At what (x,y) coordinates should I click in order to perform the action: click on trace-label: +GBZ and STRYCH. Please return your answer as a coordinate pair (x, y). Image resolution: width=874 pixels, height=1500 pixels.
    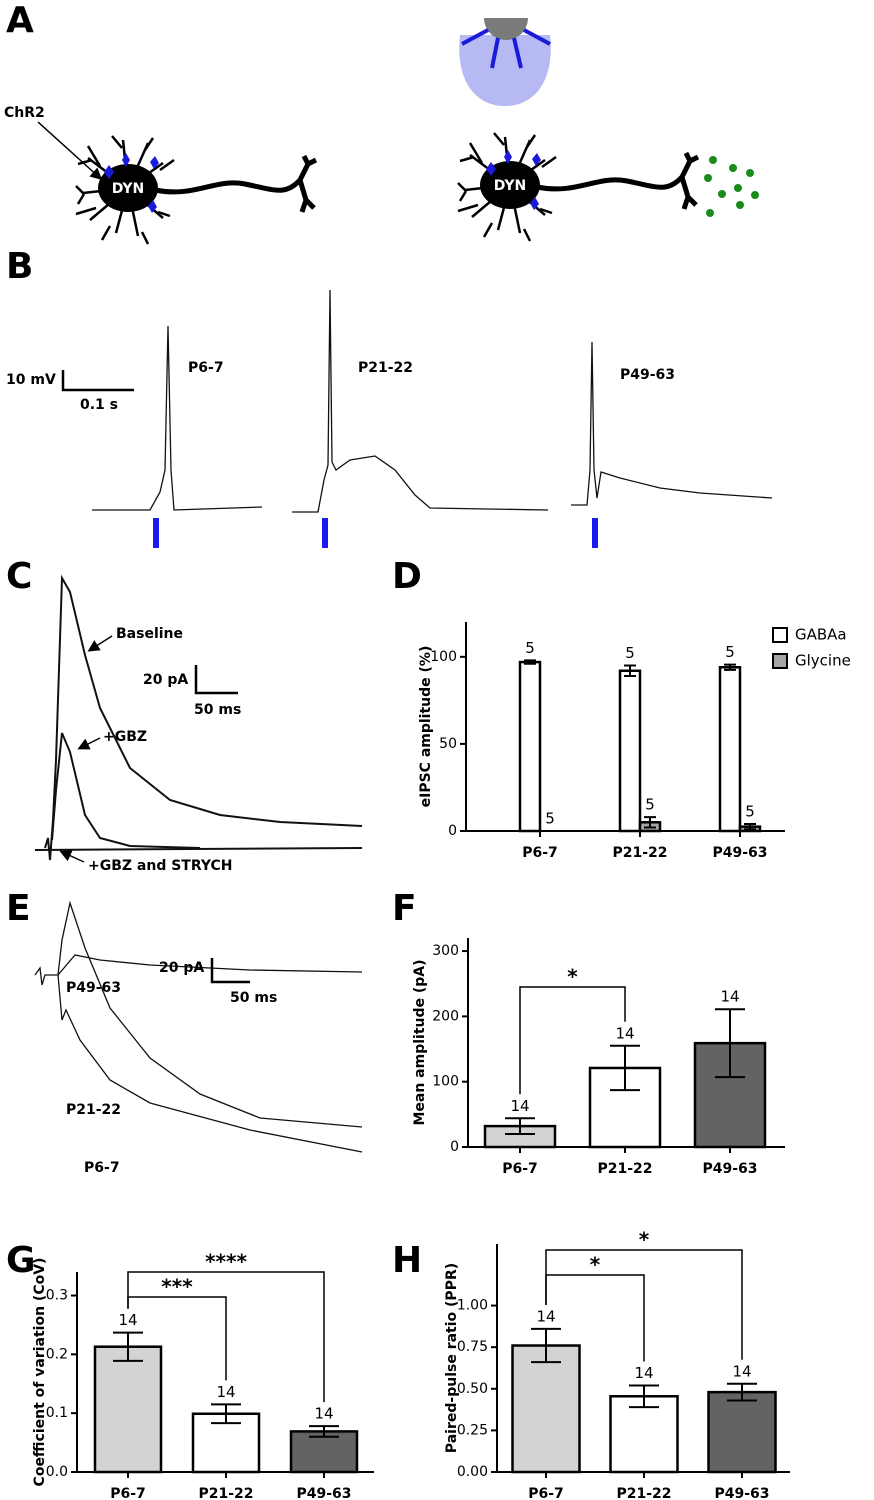
    Looking at the image, I should click on (160, 866).